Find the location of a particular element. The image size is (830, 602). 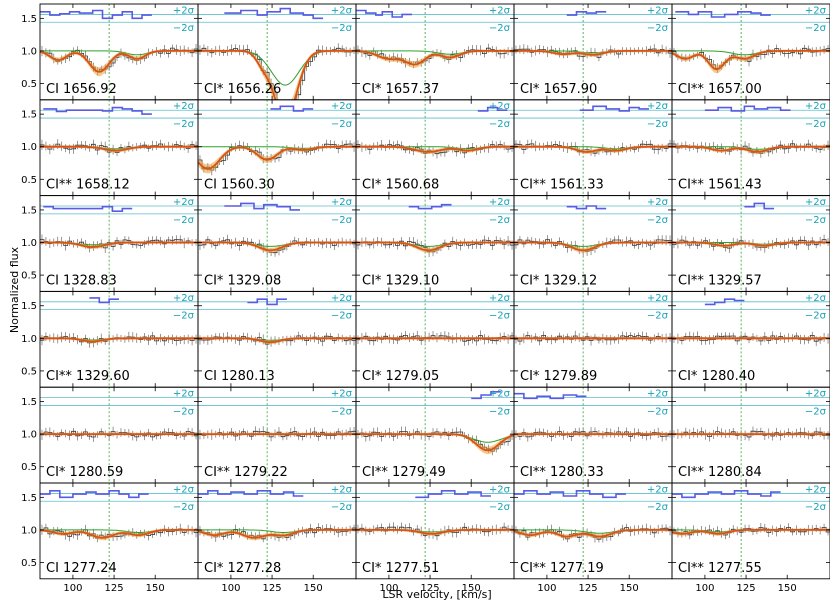

panel: +2σ −2σ CI** 1280.33 is located at coordinates (593, 435).